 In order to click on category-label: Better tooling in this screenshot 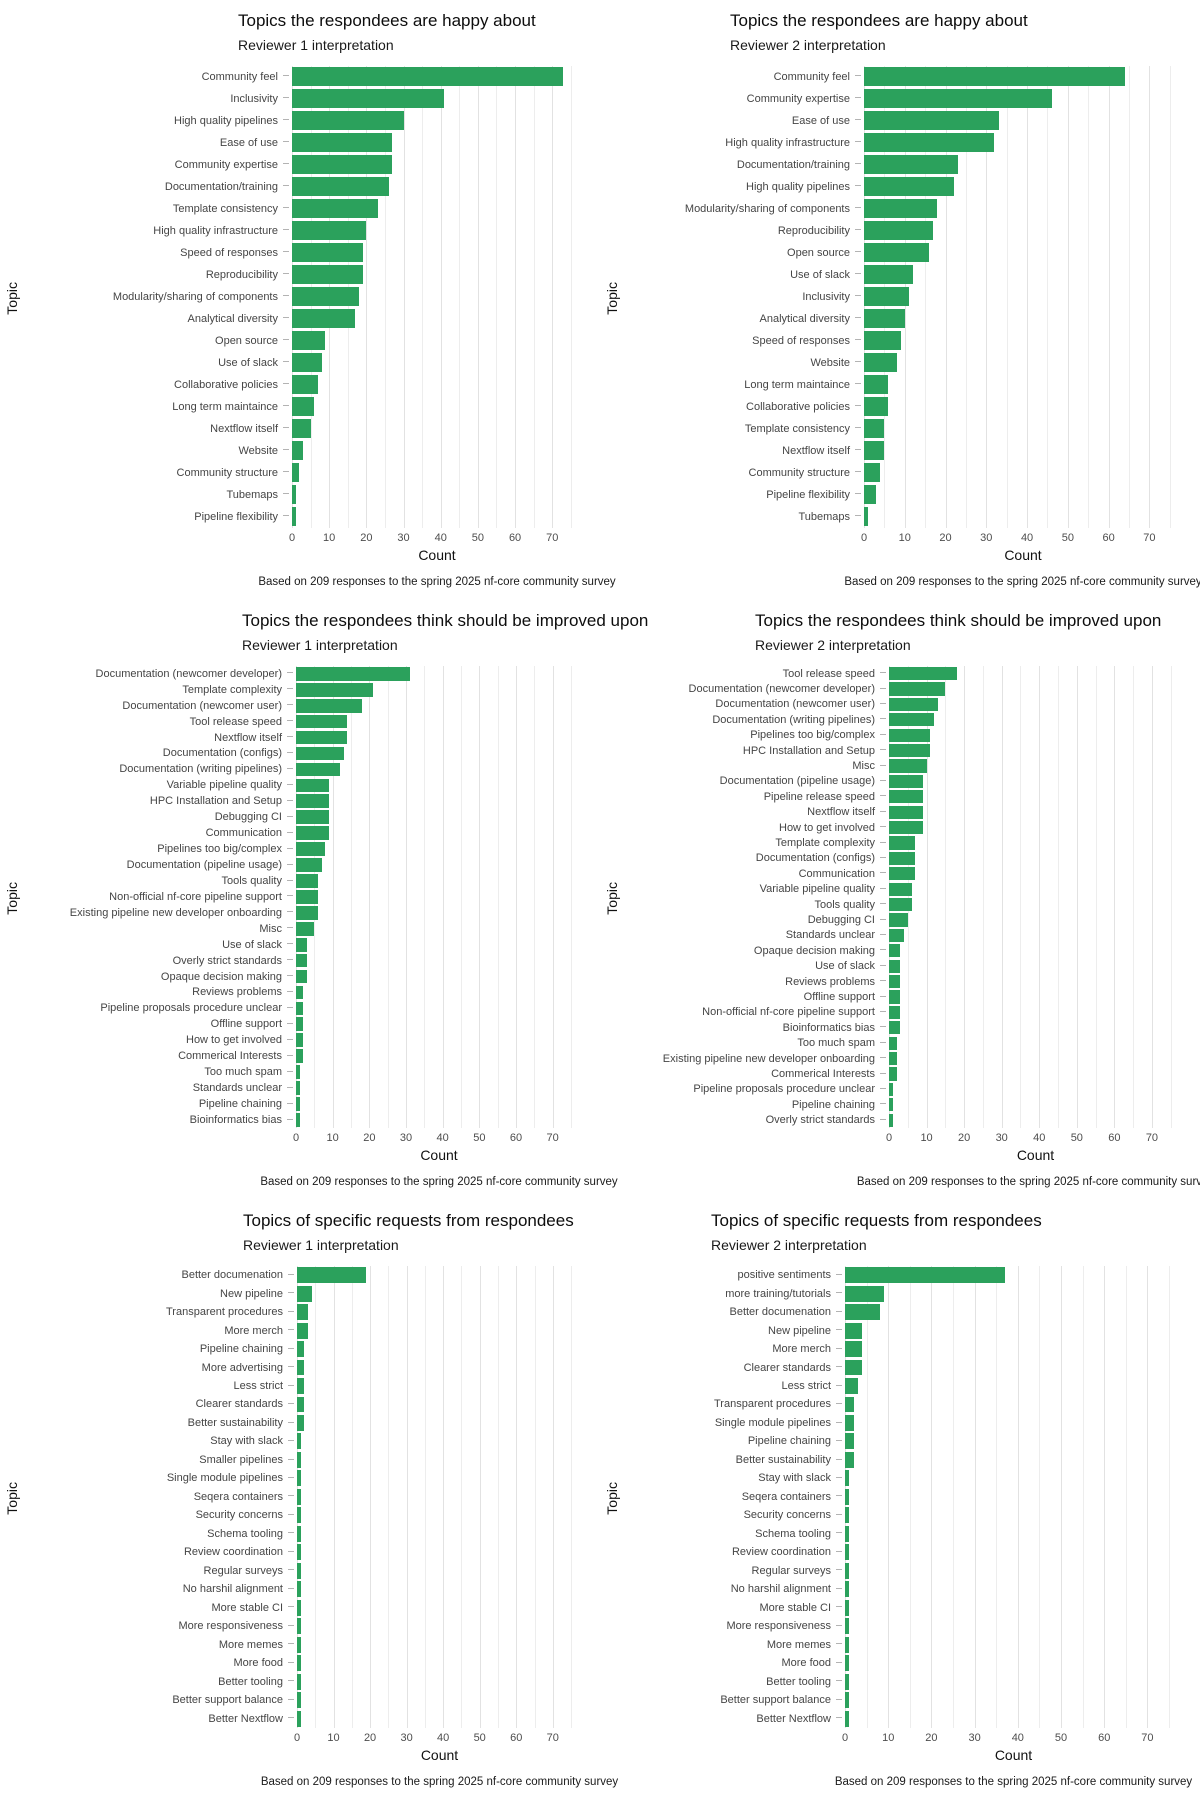, I will do `click(804, 1682)`.